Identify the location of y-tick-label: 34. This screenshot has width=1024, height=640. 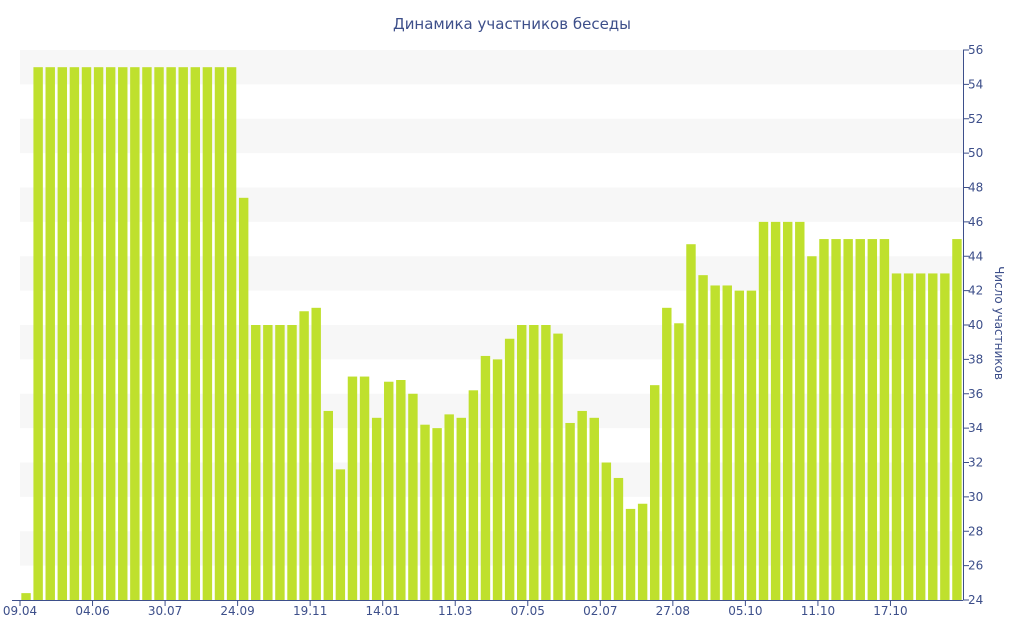
(975, 428).